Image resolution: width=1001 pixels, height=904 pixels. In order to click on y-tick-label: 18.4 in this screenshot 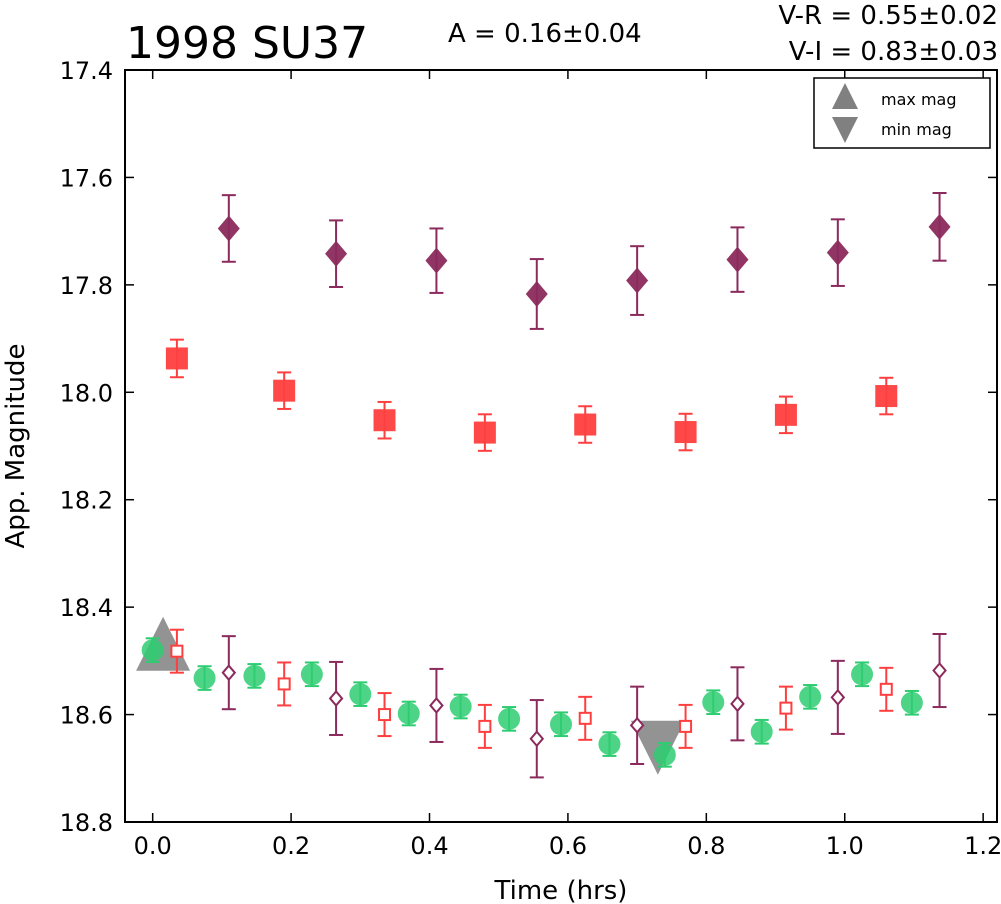, I will do `click(86, 608)`.